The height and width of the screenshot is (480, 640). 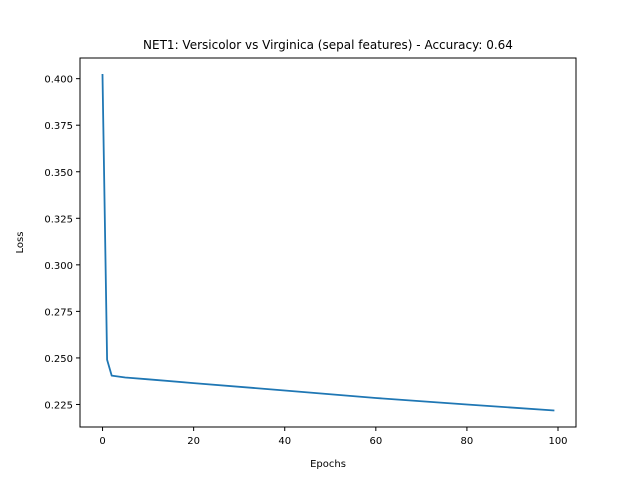 What do you see at coordinates (557, 441) in the screenshot?
I see `x-tick-label: 100` at bounding box center [557, 441].